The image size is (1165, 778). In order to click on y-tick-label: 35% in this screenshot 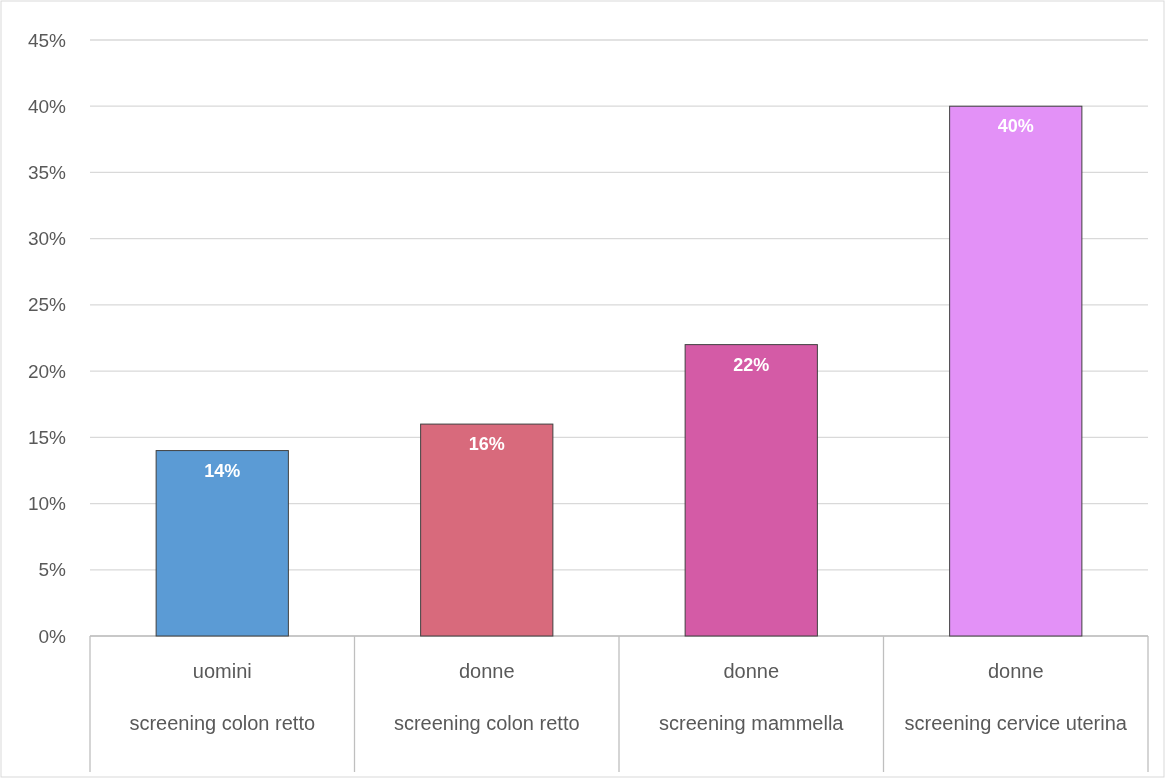, I will do `click(47, 173)`.